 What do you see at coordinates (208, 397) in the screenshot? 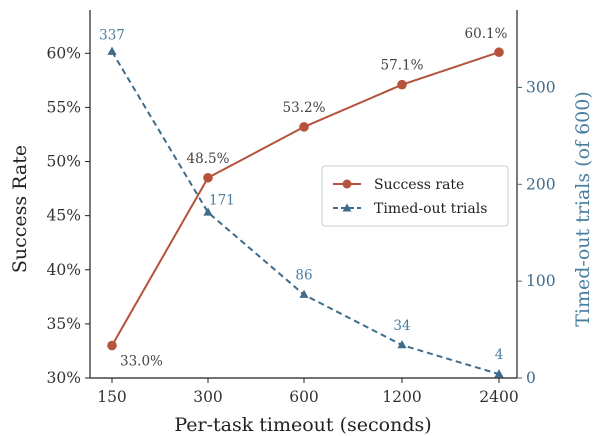
I see `x-tick-label: 300` at bounding box center [208, 397].